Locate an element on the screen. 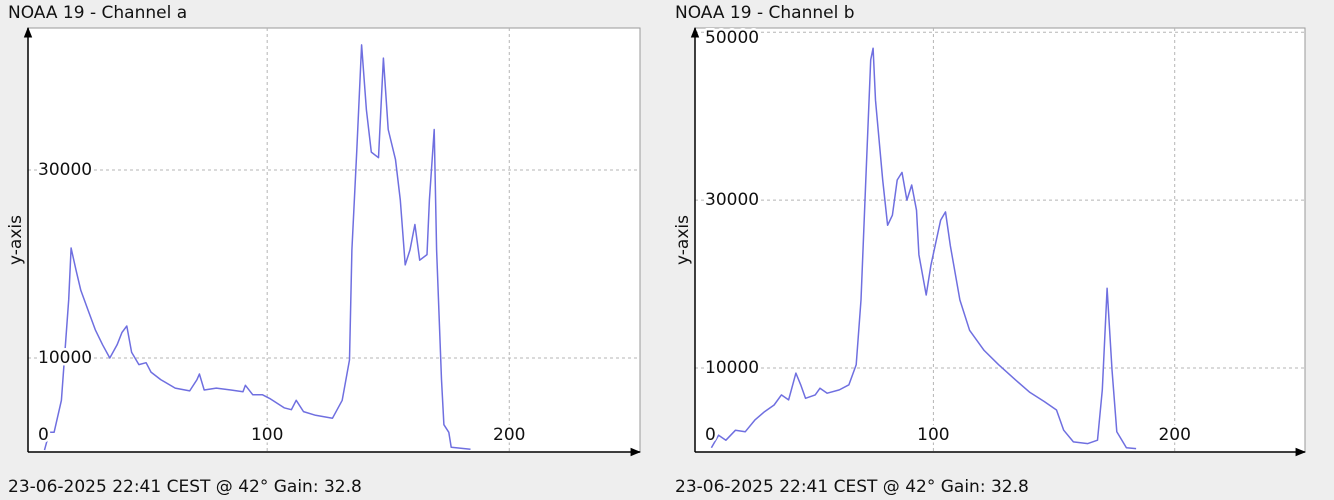  chart-title: NOAA 19 - Channel a is located at coordinates (97, 13).